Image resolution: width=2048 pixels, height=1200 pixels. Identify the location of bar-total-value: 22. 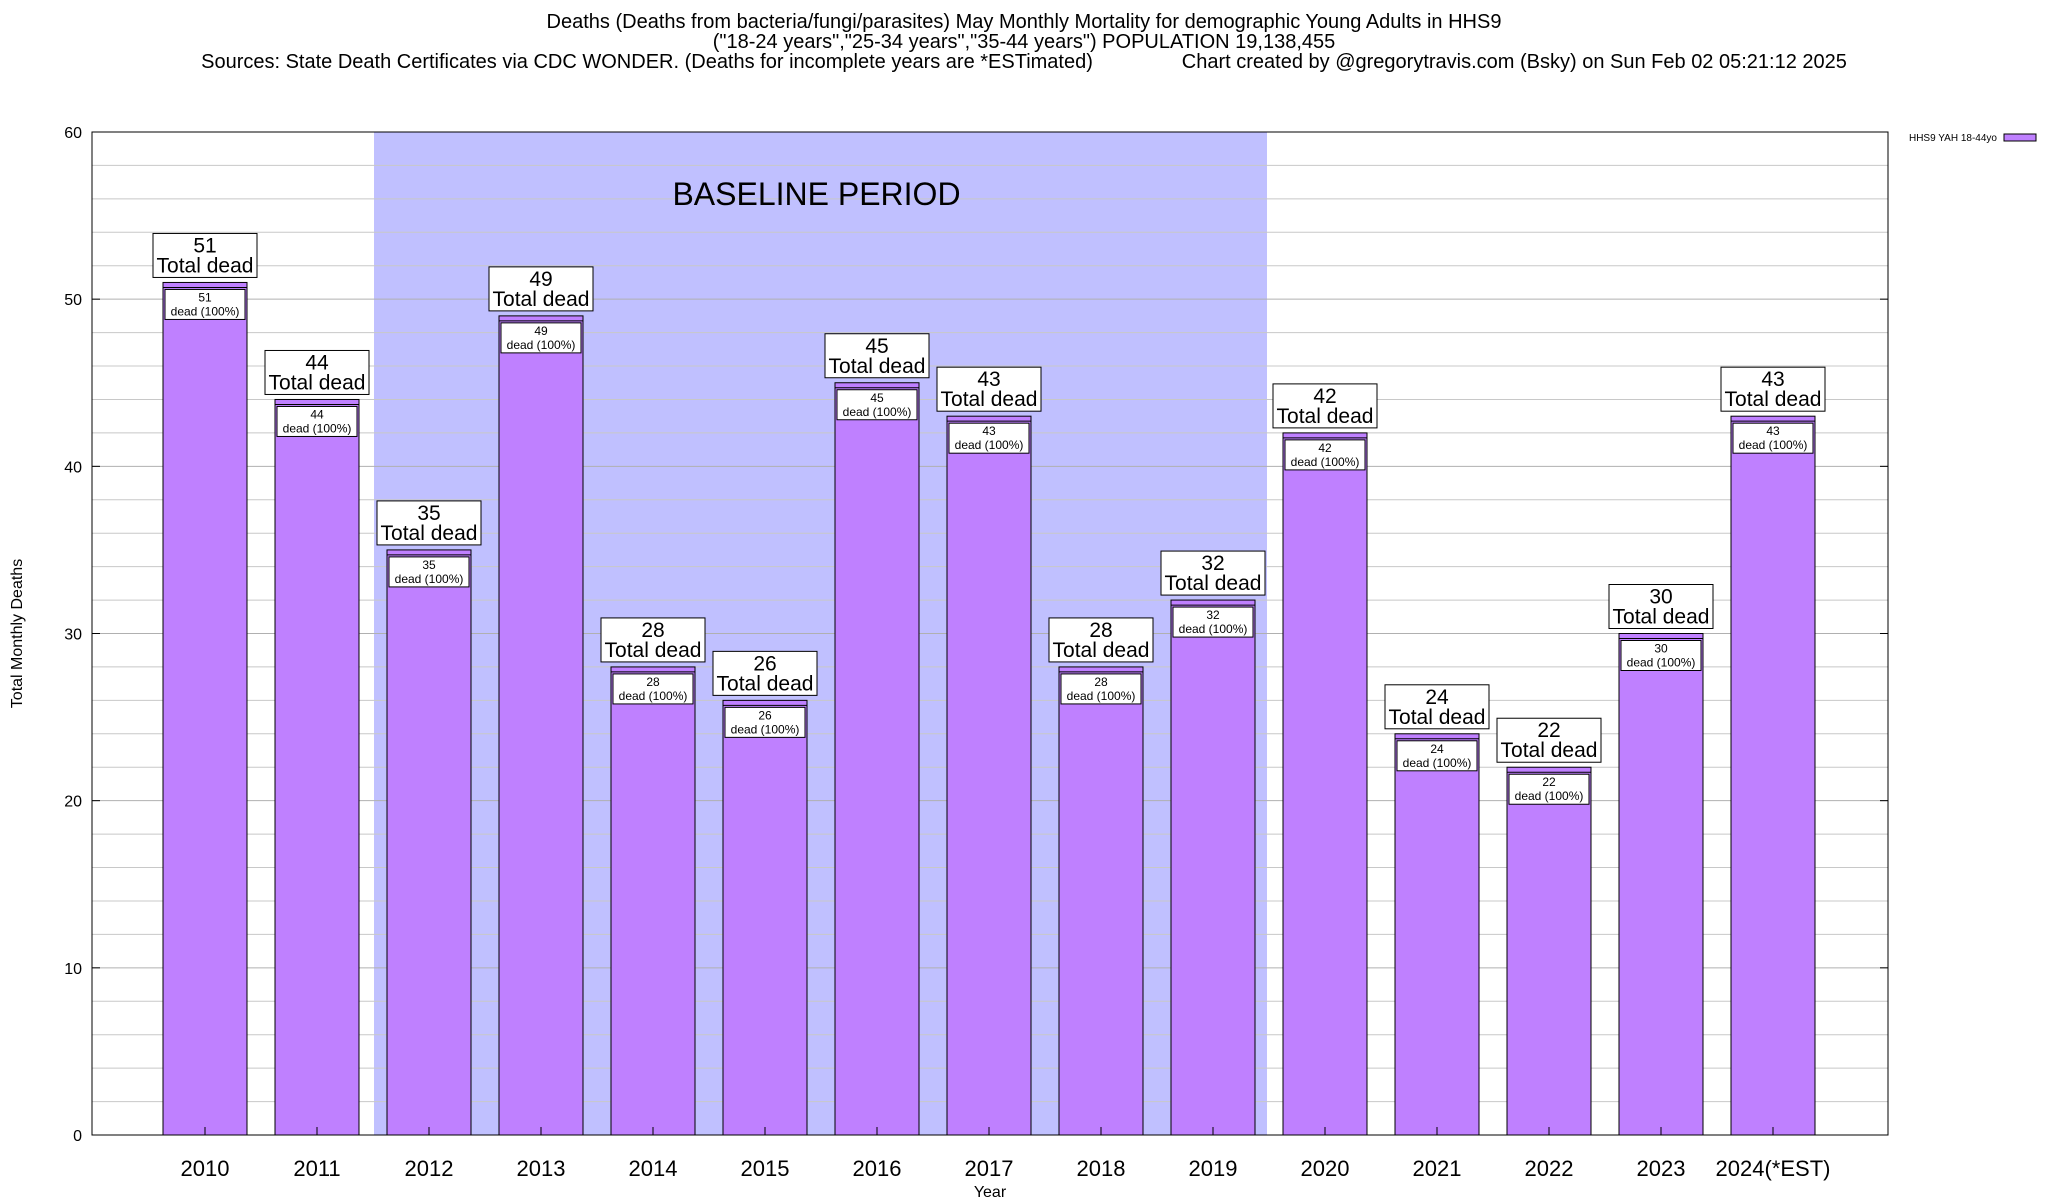
(1548, 730).